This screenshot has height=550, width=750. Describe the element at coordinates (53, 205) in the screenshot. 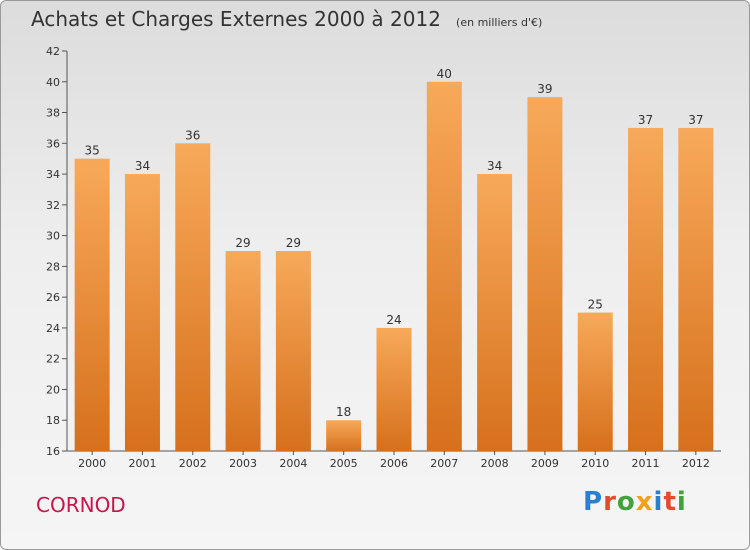

I see `y-tick-label: 32` at that location.